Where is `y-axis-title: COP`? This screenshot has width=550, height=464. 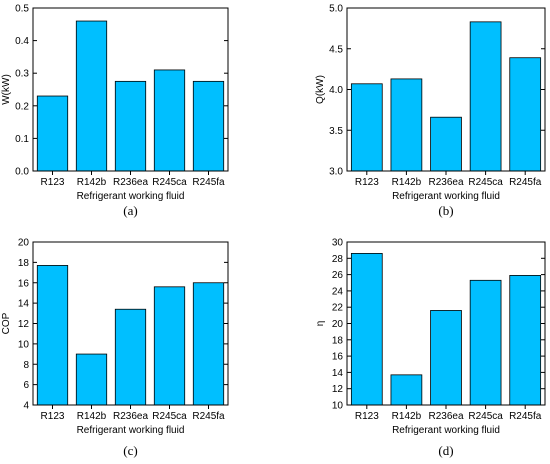 y-axis-title: COP is located at coordinates (6, 323).